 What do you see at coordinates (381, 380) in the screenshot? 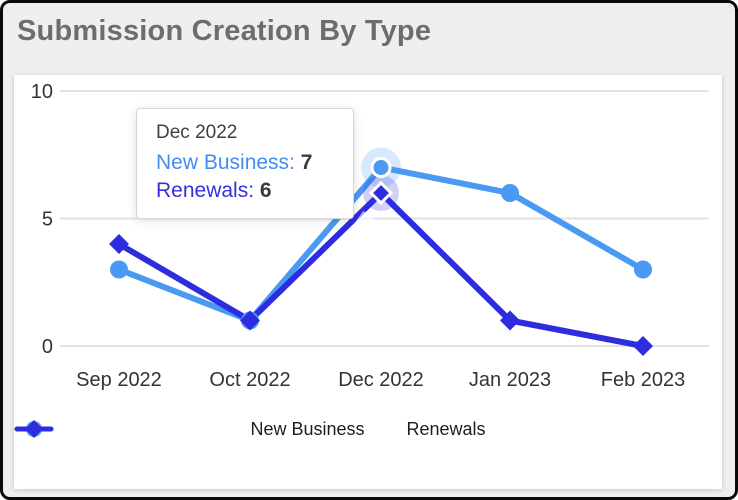
I see `svg-text: Dec 2022` at bounding box center [381, 380].